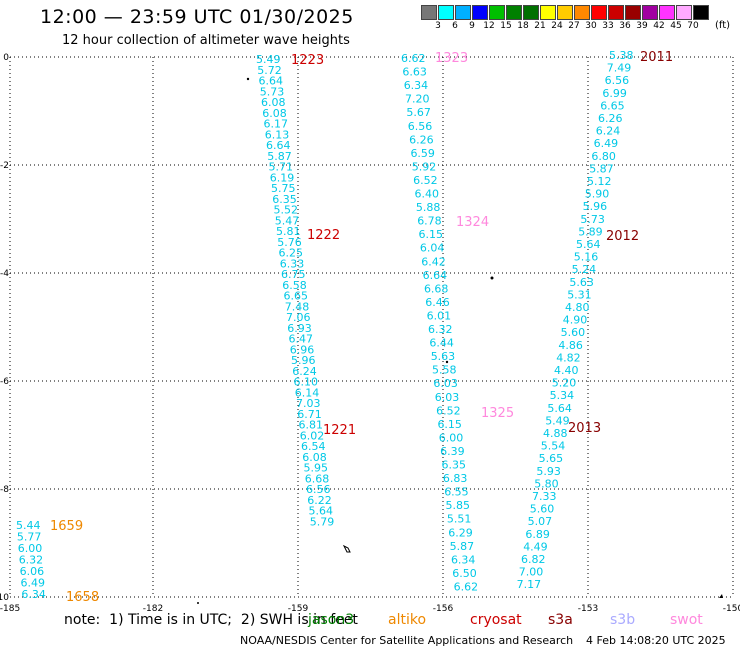  I want to click on wave-height-value: 6.00, so click(30, 548).